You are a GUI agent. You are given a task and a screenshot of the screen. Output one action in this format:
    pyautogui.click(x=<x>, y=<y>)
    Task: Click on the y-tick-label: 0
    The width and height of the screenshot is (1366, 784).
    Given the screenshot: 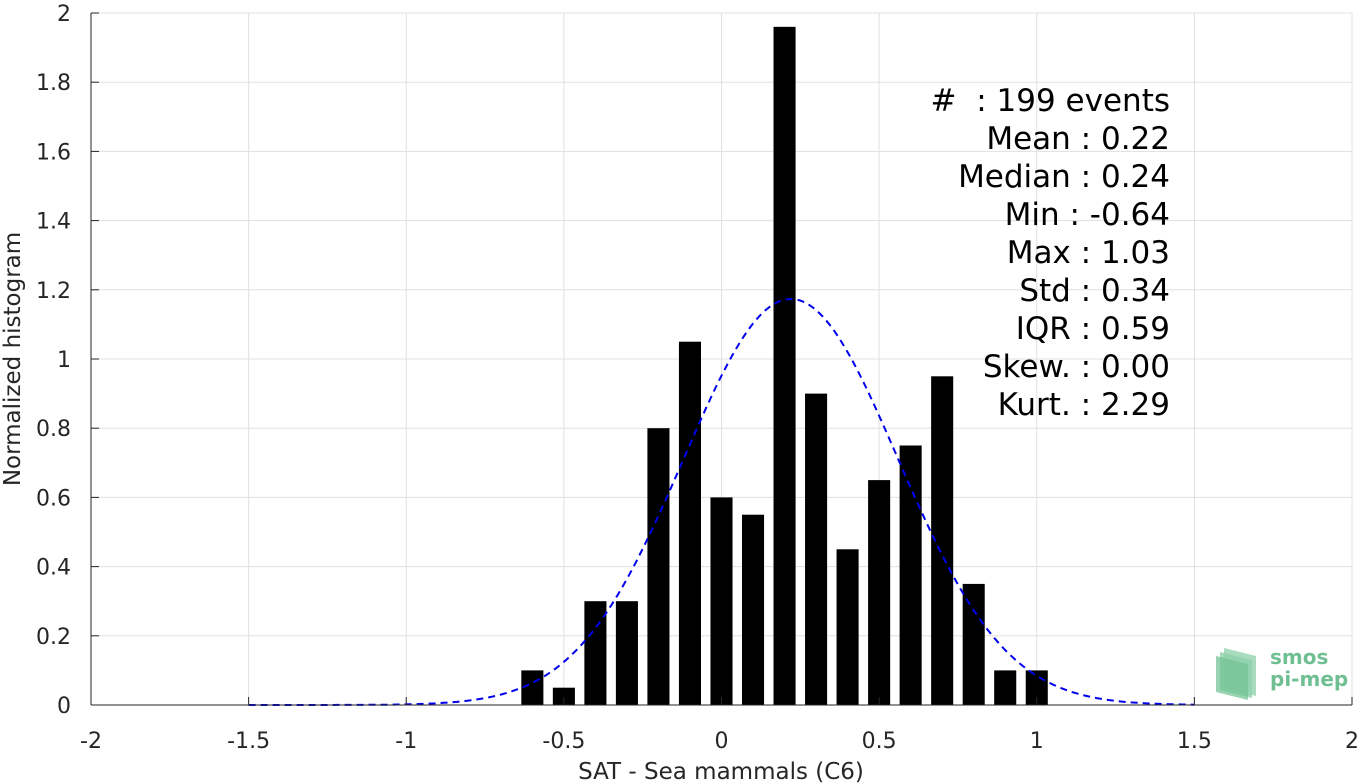 What is the action you would take?
    pyautogui.click(x=64, y=706)
    